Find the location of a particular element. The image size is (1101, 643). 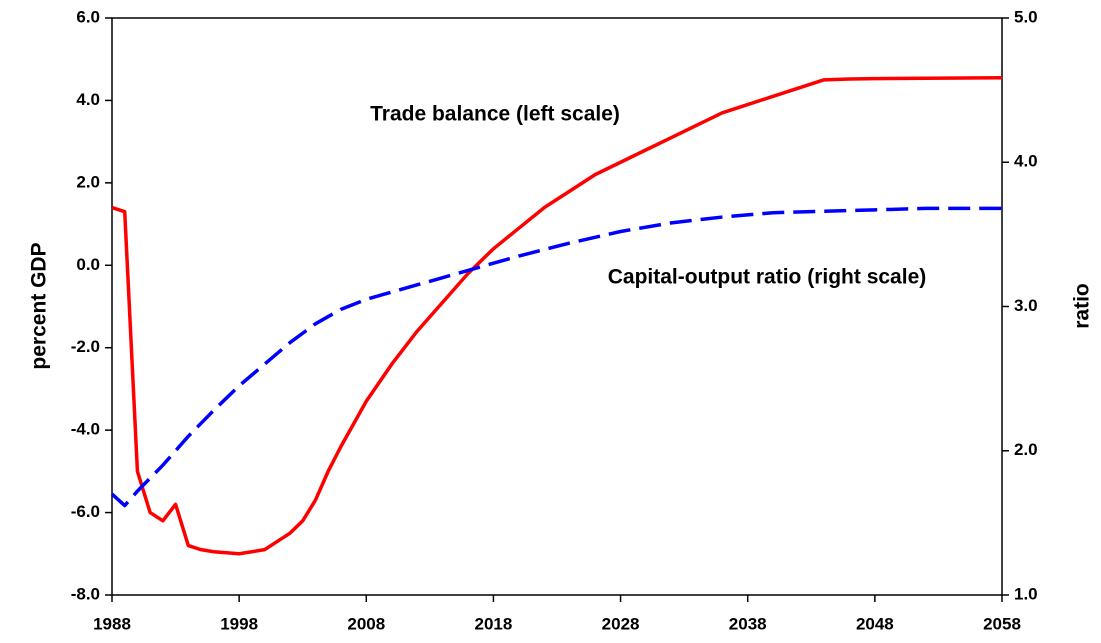

annotation: Trade balance (left scale) is located at coordinates (495, 114).